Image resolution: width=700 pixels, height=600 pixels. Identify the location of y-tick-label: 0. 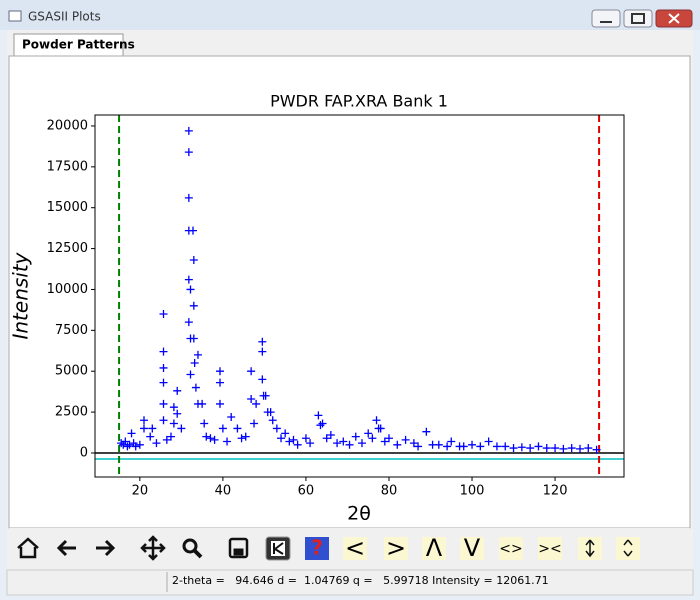
(84, 452).